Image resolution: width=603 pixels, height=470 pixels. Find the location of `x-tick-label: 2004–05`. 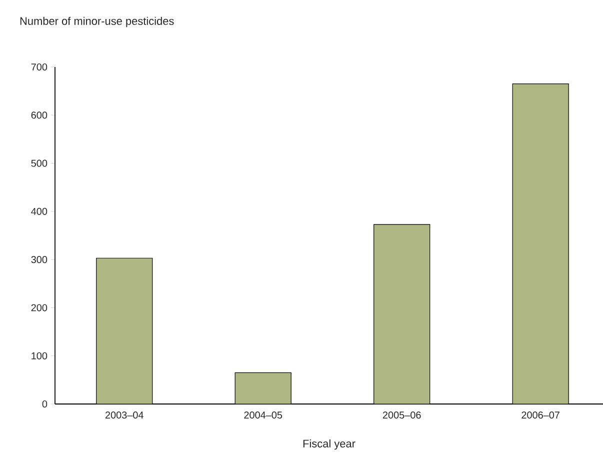

x-tick-label: 2004–05 is located at coordinates (263, 415).